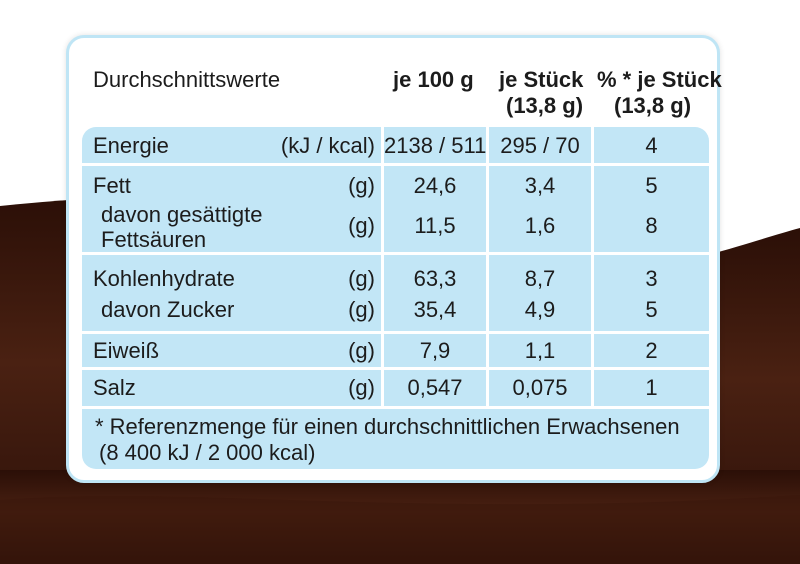 This screenshot has width=800, height=564. What do you see at coordinates (435, 185) in the screenshot?
I see `row-per-100g: 24,6` at bounding box center [435, 185].